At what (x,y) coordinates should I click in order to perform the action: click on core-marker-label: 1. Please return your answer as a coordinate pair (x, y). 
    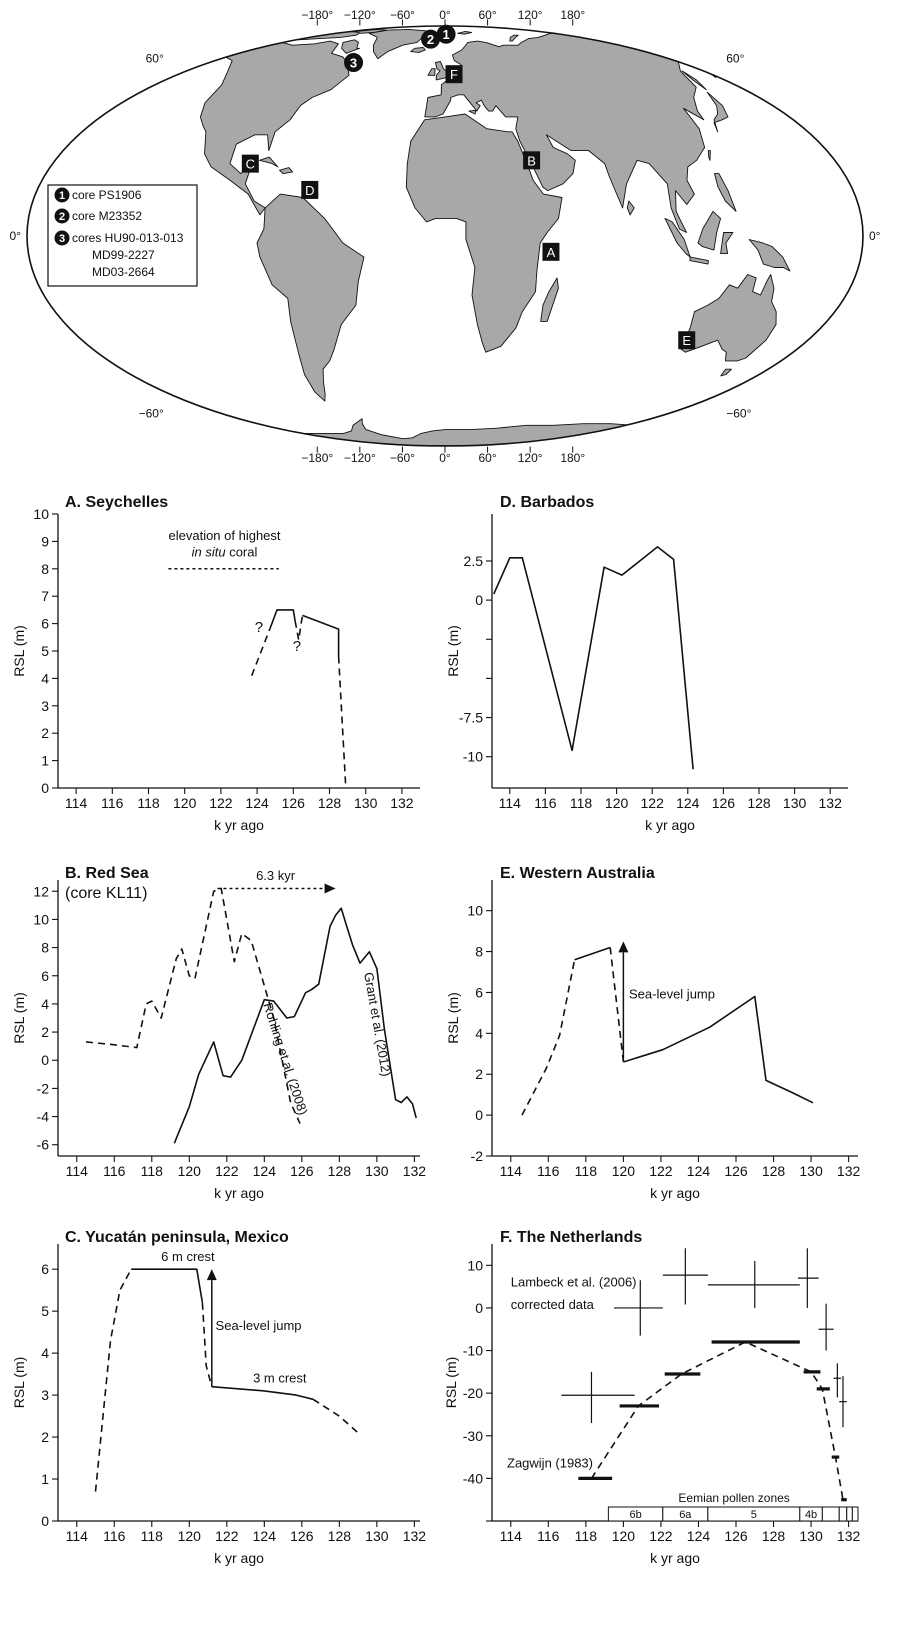
    Looking at the image, I should click on (445, 34).